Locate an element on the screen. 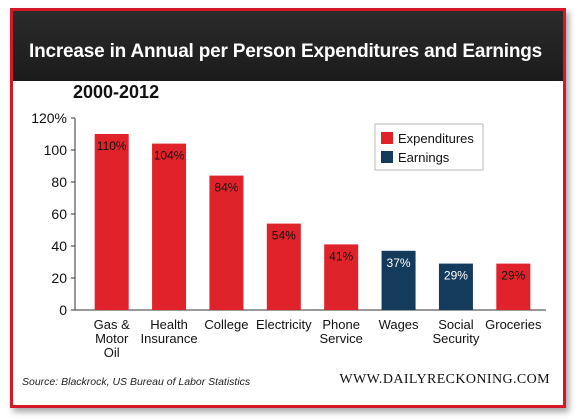  x-tick-label: Social is located at coordinates (456, 324).